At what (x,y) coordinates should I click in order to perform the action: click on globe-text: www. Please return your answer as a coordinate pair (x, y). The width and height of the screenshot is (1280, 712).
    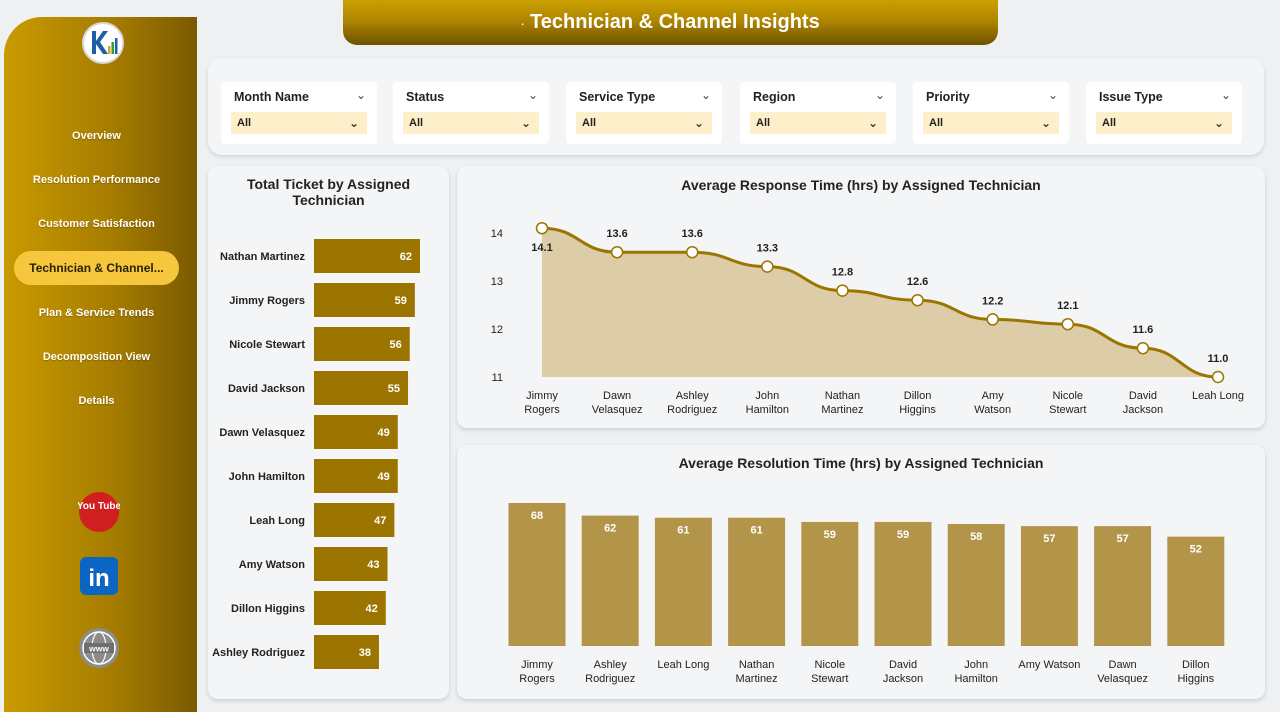
    Looking at the image, I should click on (98, 649).